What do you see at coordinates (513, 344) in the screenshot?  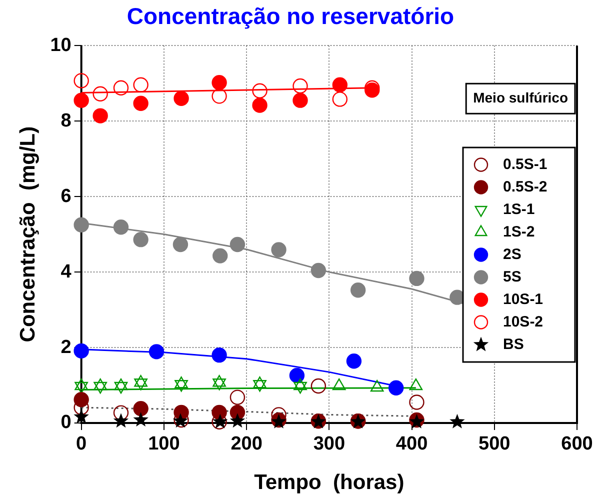 I see `legend-label: BS` at bounding box center [513, 344].